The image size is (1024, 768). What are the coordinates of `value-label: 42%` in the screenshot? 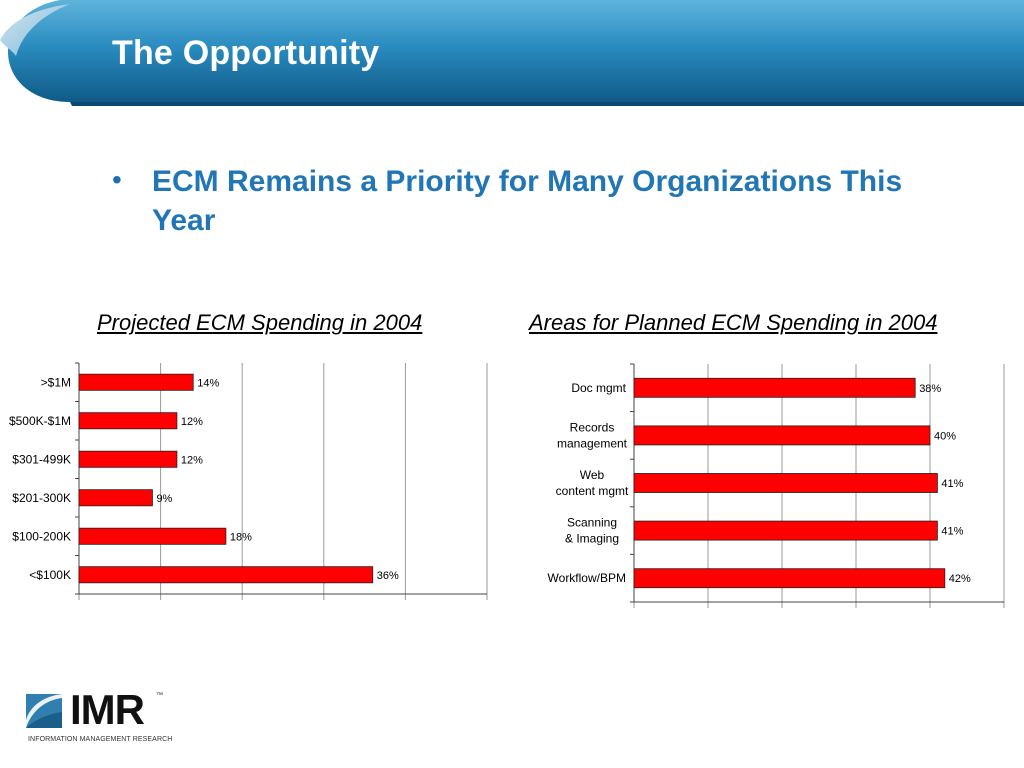 It's located at (960, 579).